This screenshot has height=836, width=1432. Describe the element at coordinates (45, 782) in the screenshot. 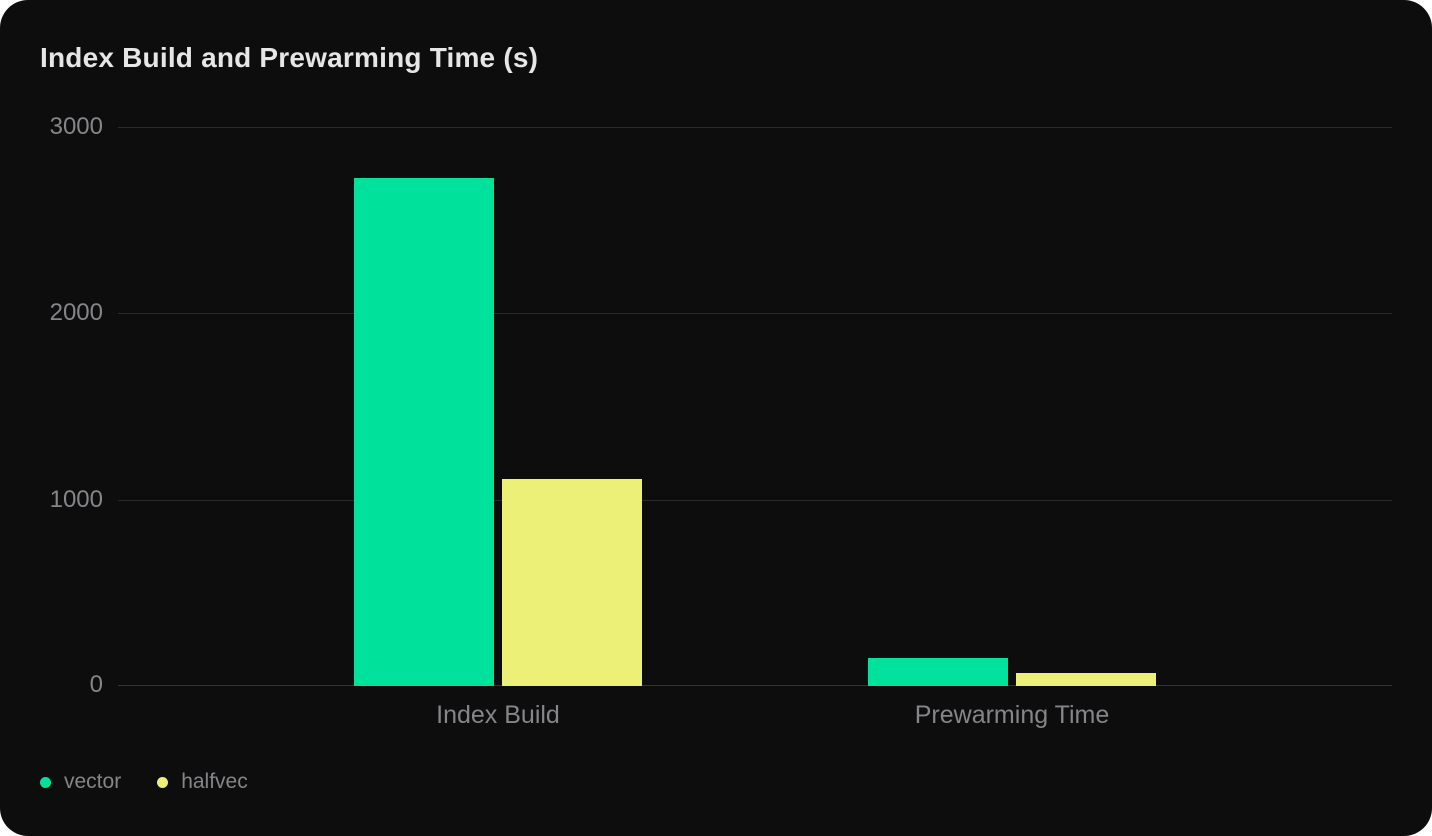

I see `legend-swatch-vector` at that location.